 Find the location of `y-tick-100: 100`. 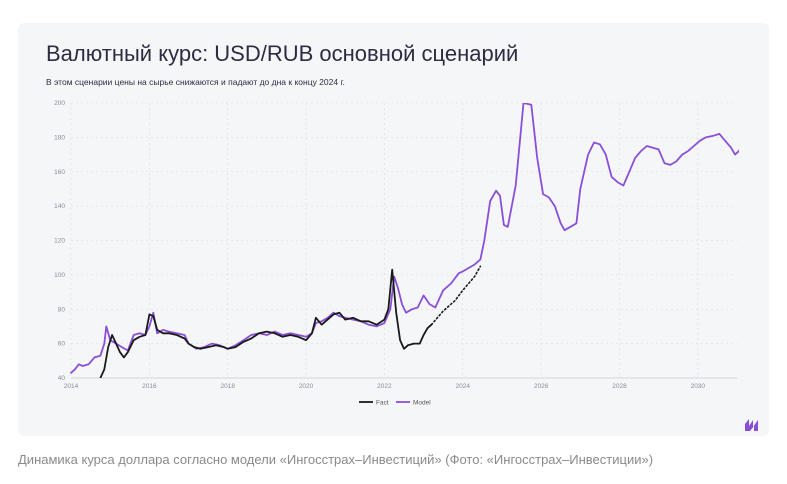

y-tick-100: 100 is located at coordinates (59, 275).